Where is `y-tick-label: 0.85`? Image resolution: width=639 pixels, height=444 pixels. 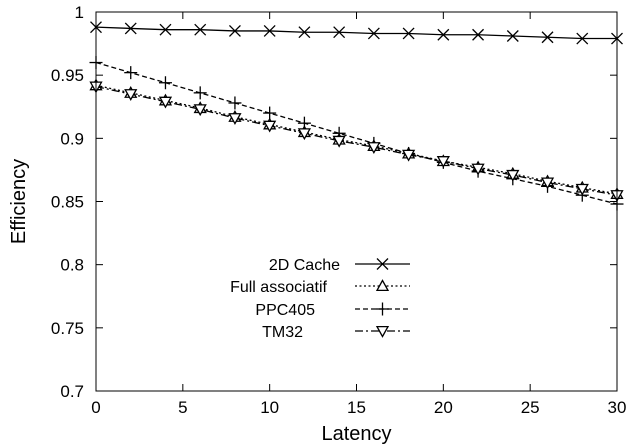 y-tick-label: 0.85 is located at coordinates (67, 202).